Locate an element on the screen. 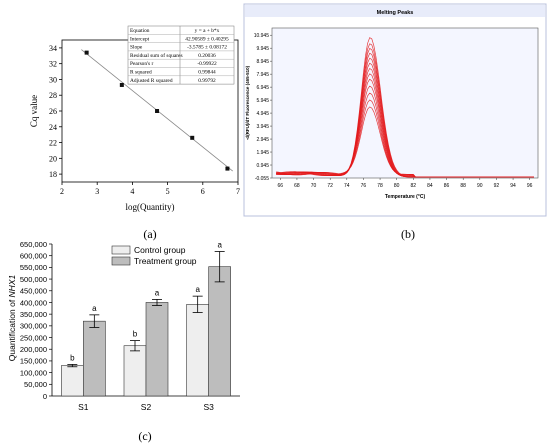 This screenshot has height=447, width=550. panel-a-xtick-label: 3 is located at coordinates (97, 191).